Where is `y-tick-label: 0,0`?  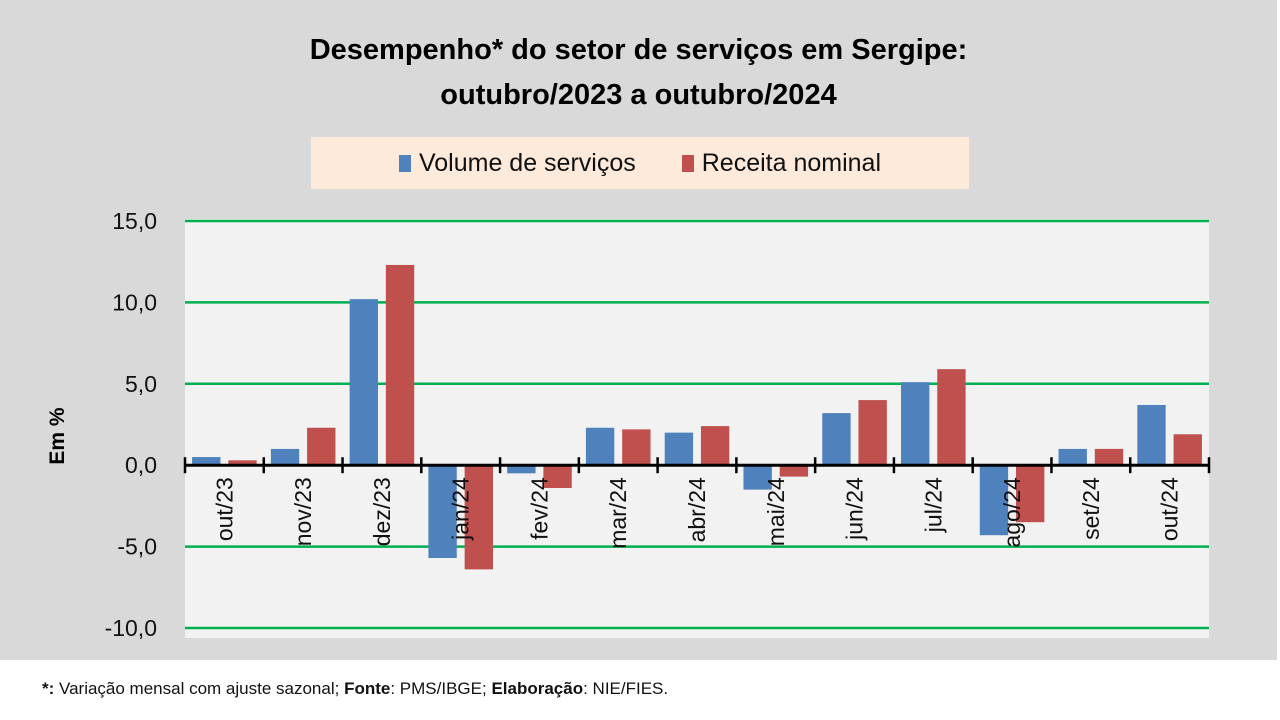
y-tick-label: 0,0 is located at coordinates (141, 465).